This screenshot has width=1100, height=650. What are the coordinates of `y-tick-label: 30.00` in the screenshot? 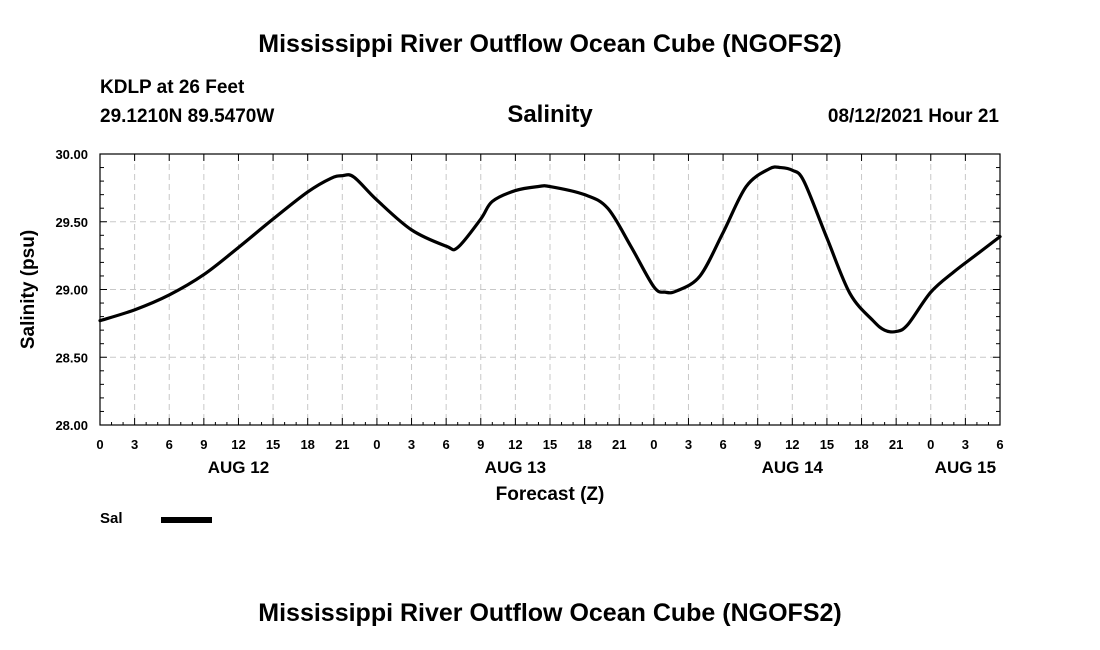 It's located at (71, 154).